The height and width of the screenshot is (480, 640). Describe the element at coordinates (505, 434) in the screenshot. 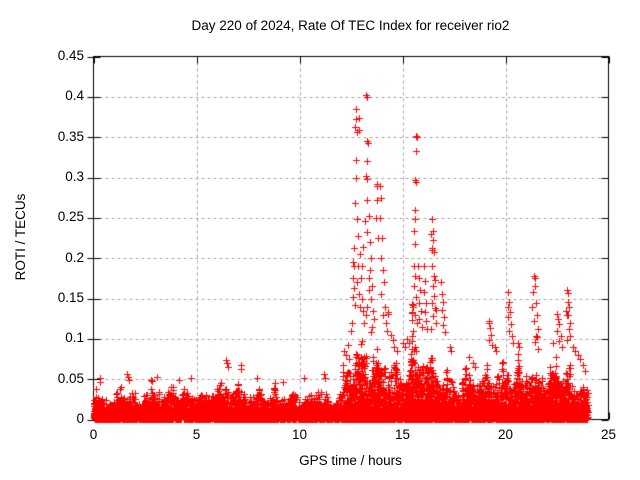

I see `x-tick-label: 20` at that location.